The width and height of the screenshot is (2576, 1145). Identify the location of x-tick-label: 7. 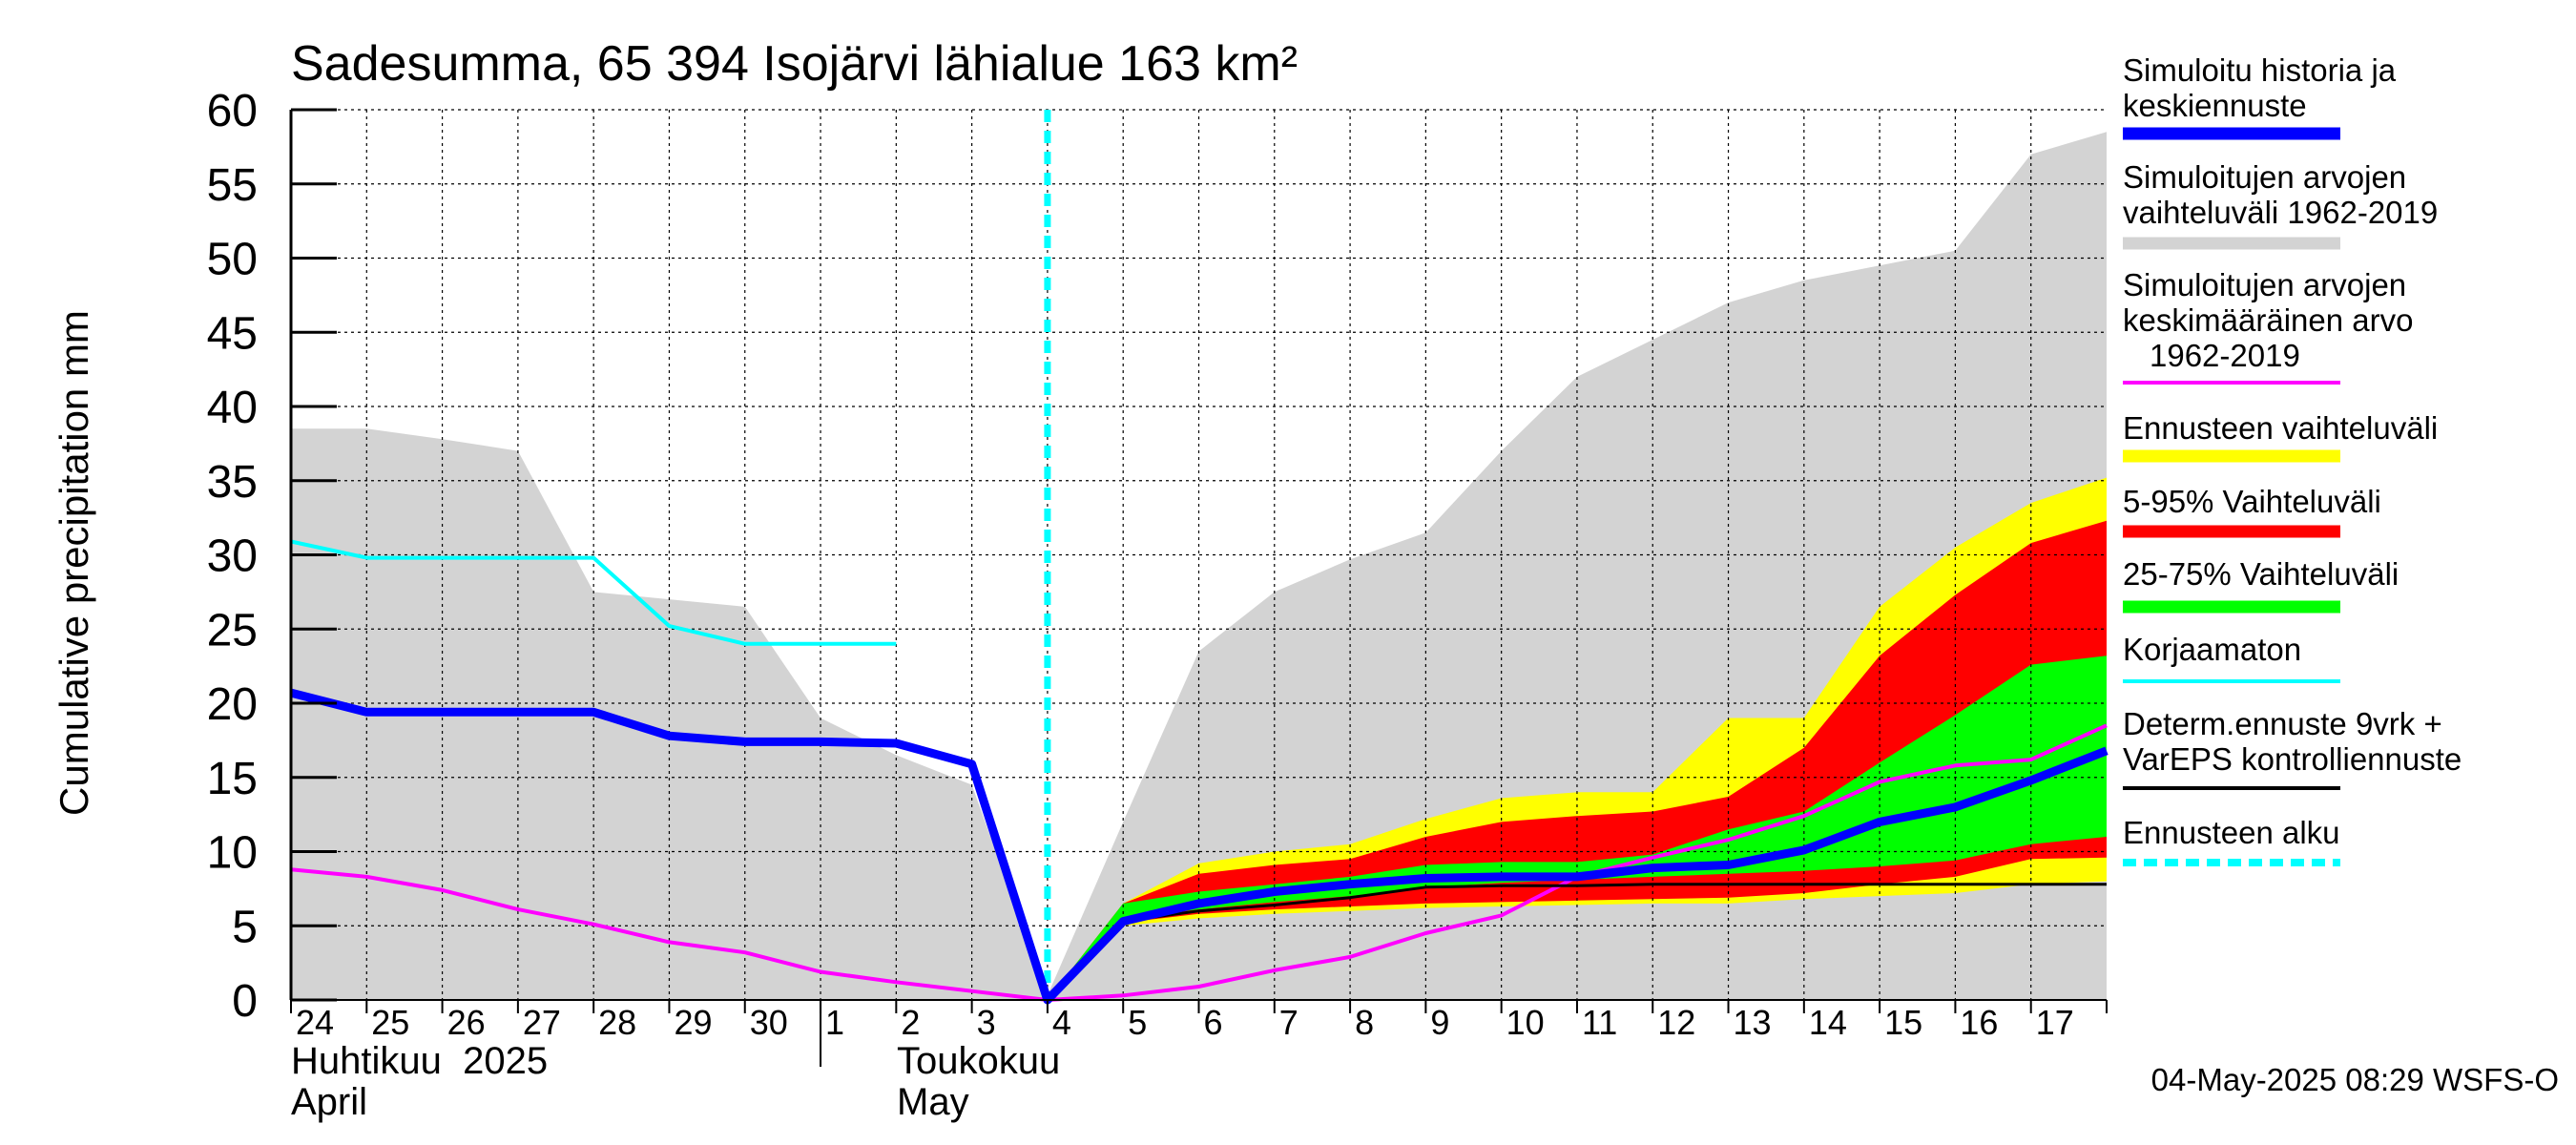
(1288, 1022).